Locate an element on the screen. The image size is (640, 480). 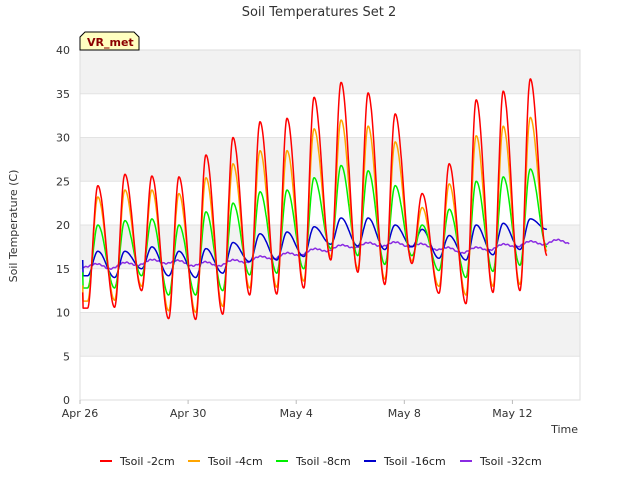
y-tick-label: 30 is located at coordinates (63, 138).